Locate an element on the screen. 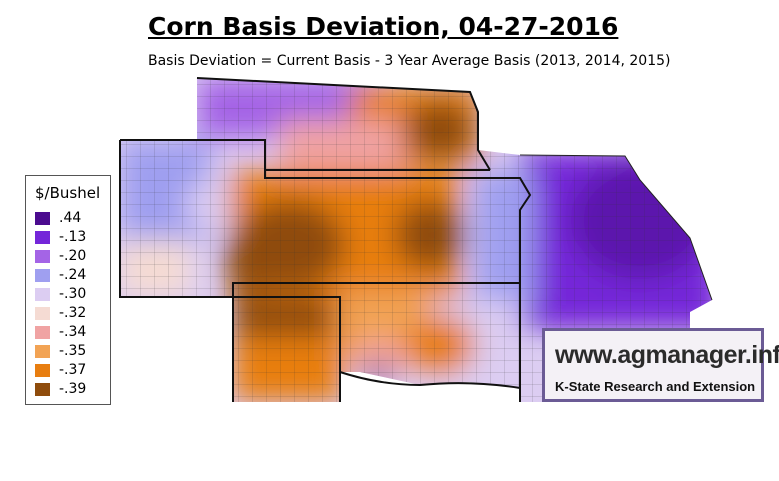  legend-label: -.37 is located at coordinates (73, 370).